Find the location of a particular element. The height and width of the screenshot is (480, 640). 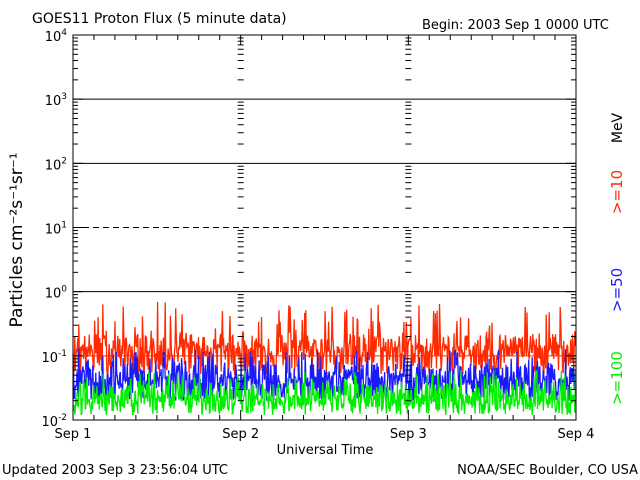

x-tick-label: Sep 3 is located at coordinates (408, 434).